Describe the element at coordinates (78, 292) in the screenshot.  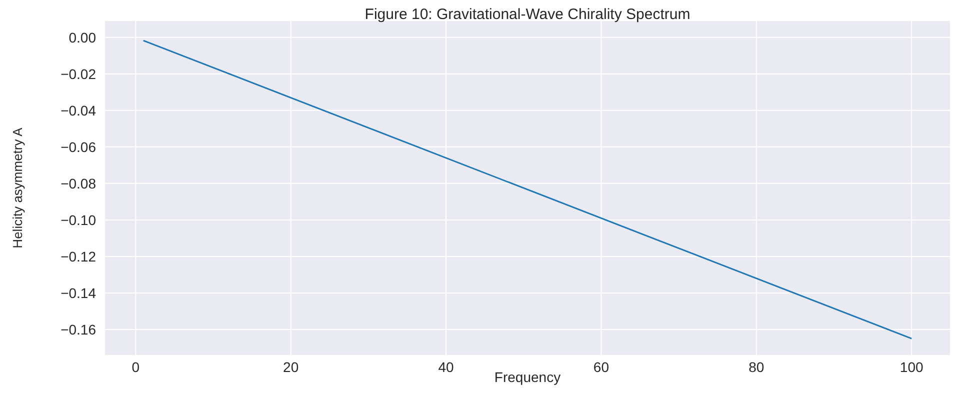
I see `y-tick-label: −0.14` at that location.